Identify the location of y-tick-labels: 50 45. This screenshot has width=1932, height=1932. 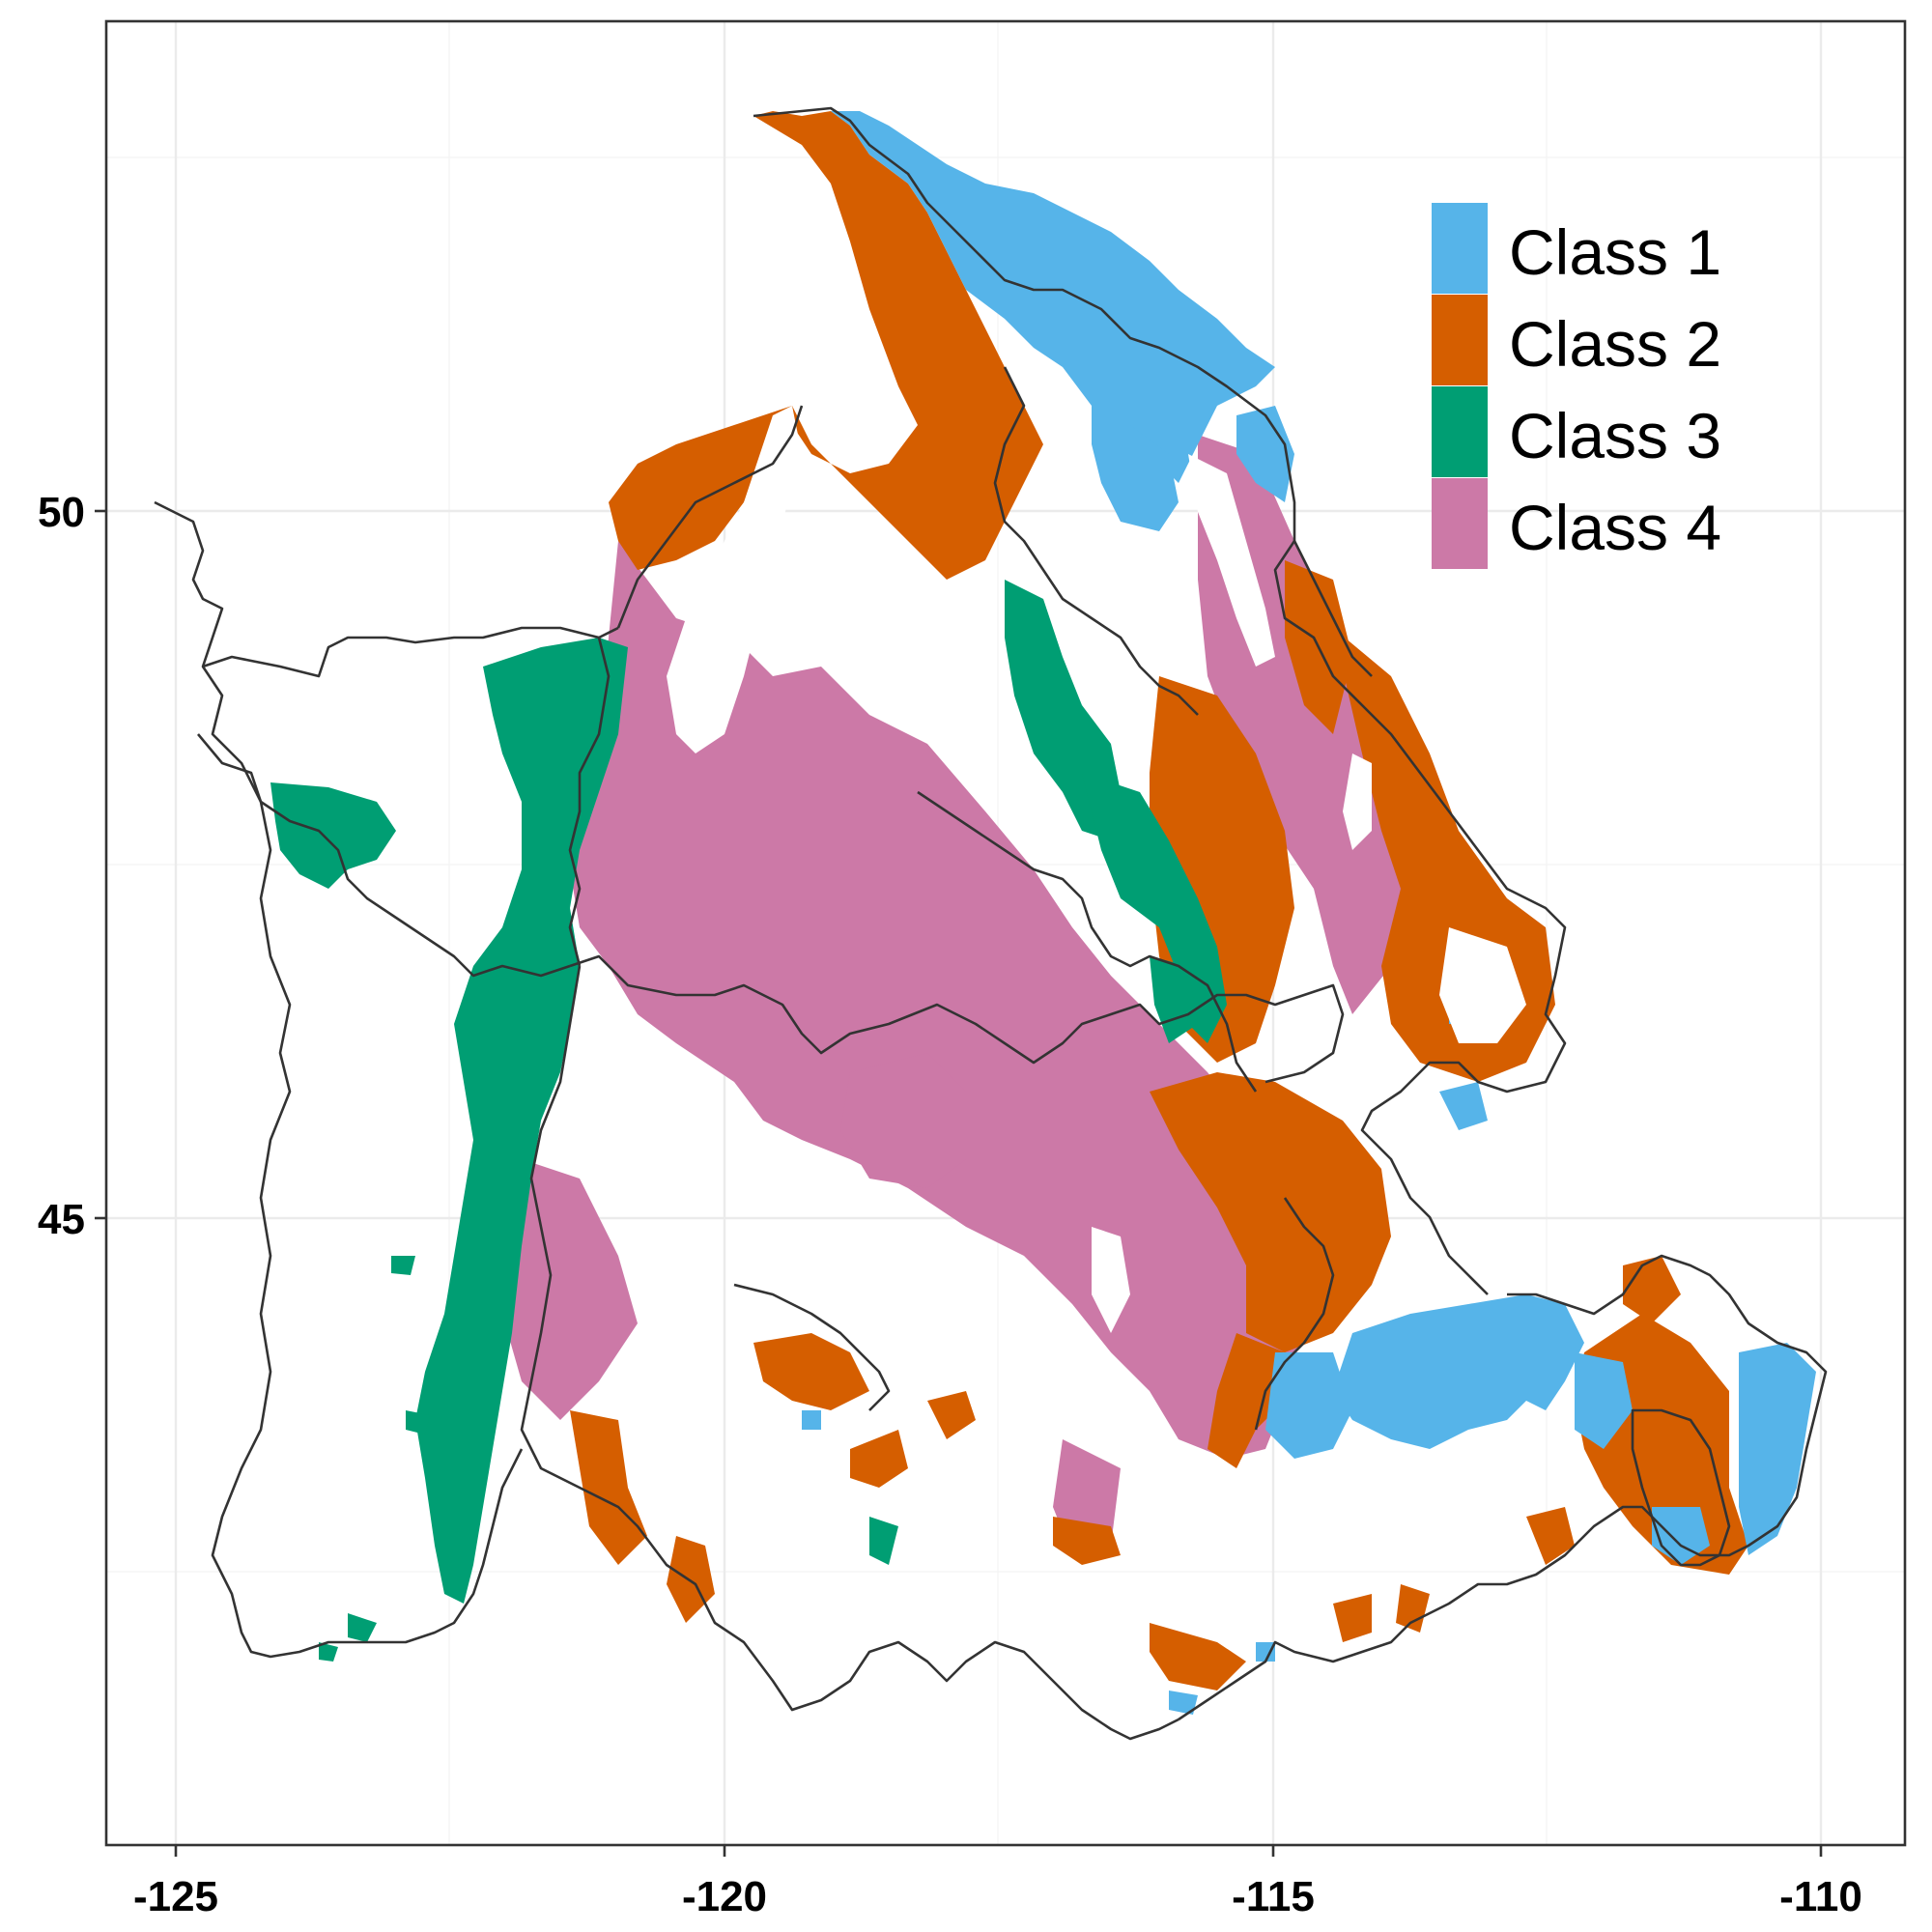
(61, 866).